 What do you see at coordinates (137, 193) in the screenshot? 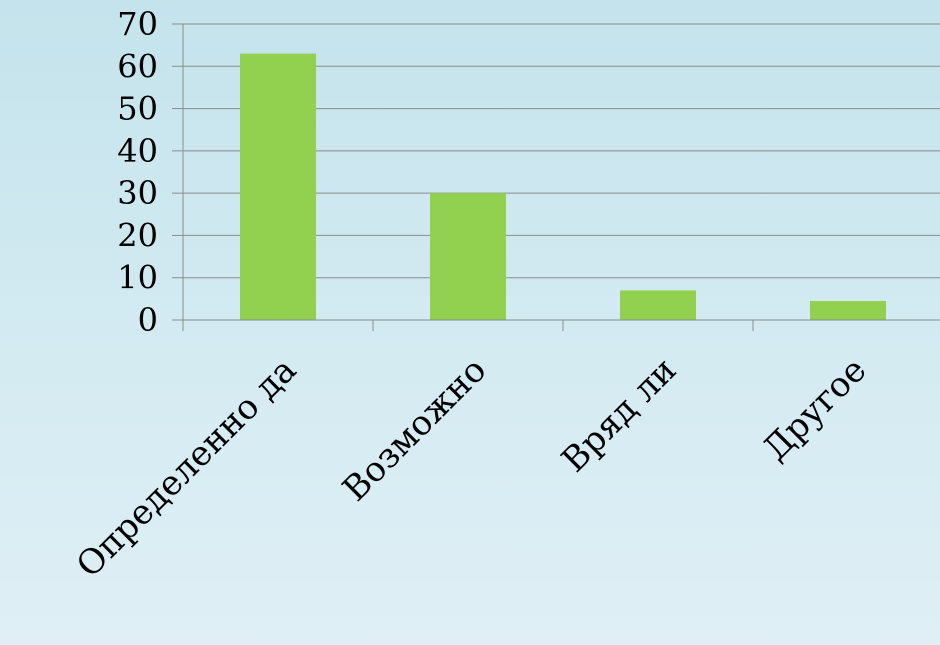
I see `y-tick-label-30: 30` at bounding box center [137, 193].